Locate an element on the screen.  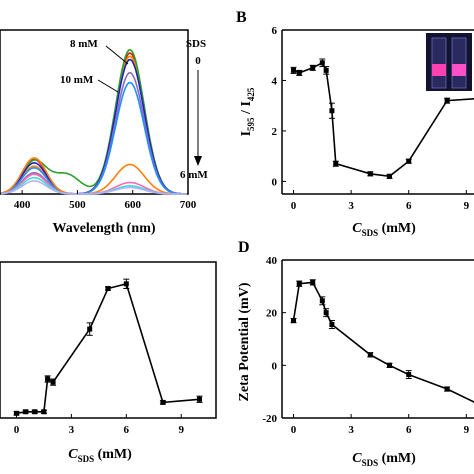
panel-d-x-tick-label: 9 is located at coordinates (467, 430).